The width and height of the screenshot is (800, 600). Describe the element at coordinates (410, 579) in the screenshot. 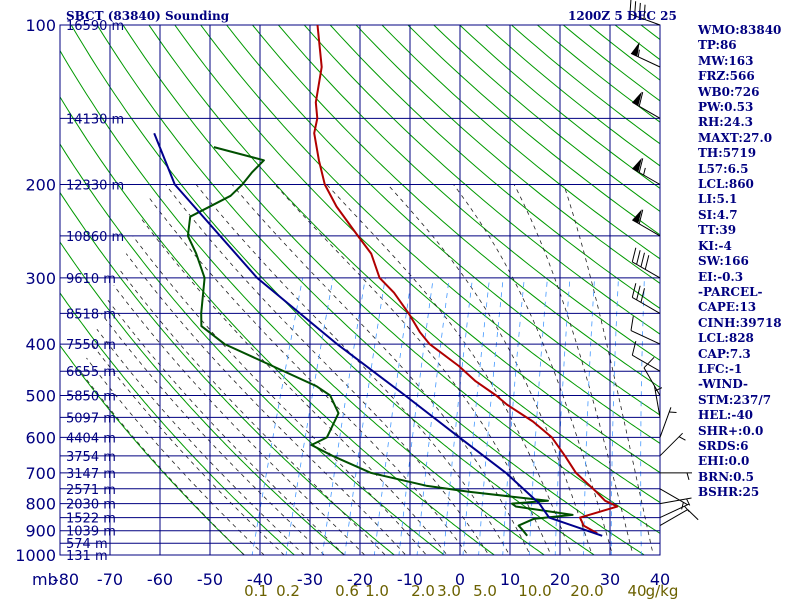

I see `temperature-tick-label: -10` at that location.